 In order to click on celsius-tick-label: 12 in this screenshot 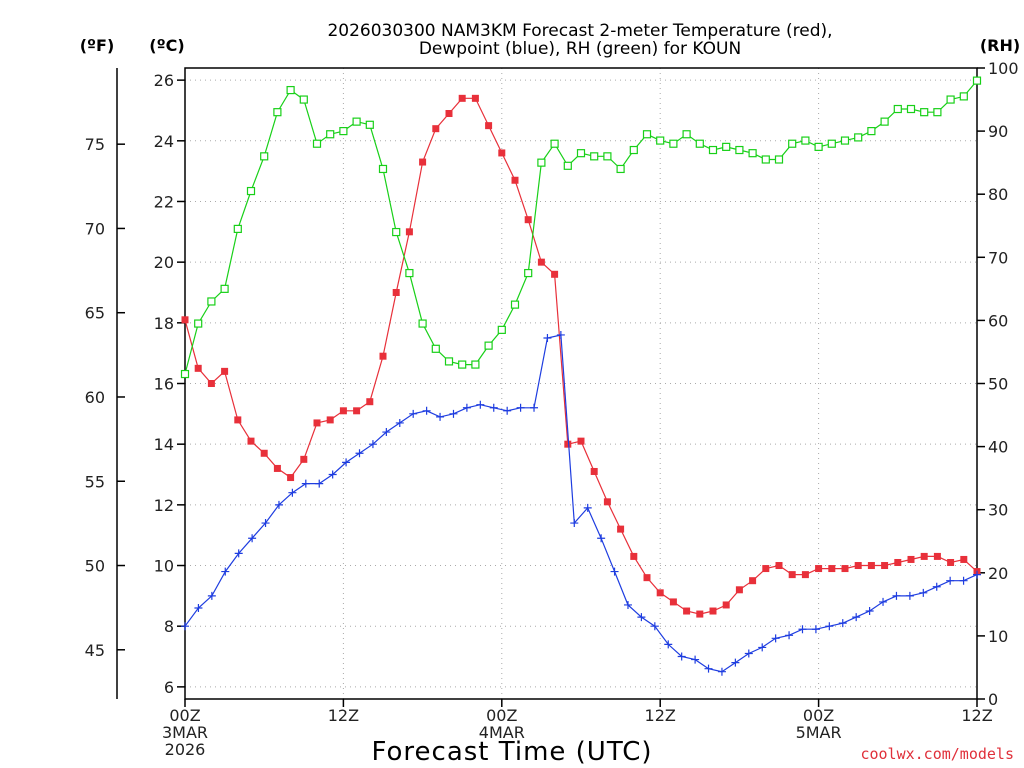, I will do `click(164, 505)`.